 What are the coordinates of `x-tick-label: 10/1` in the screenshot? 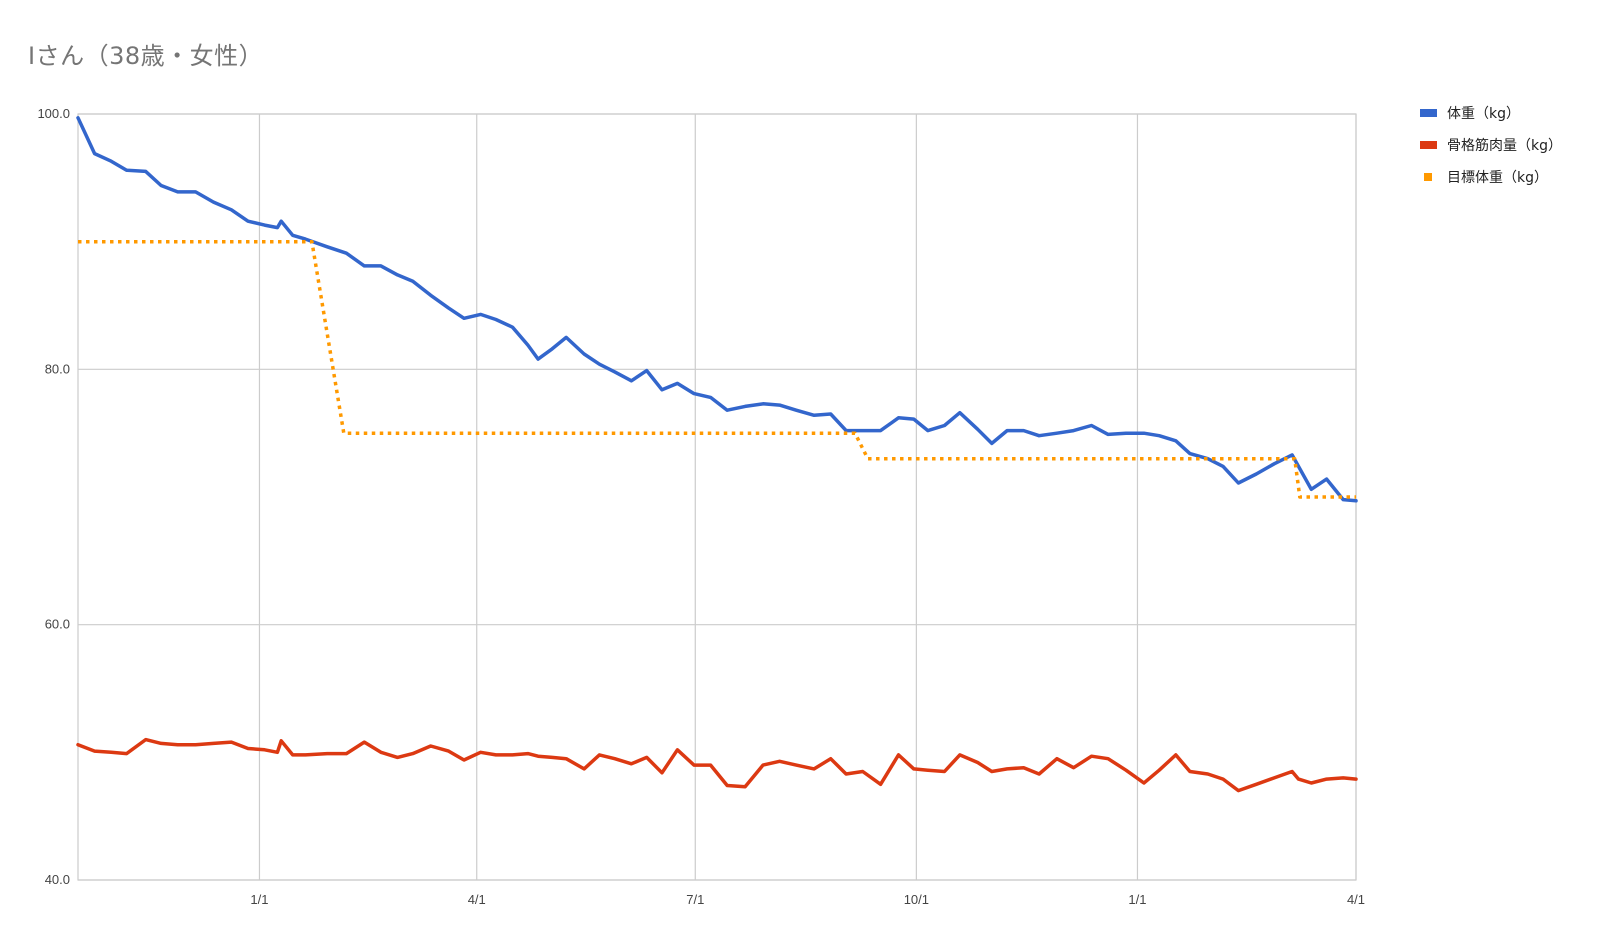 It's located at (916, 899).